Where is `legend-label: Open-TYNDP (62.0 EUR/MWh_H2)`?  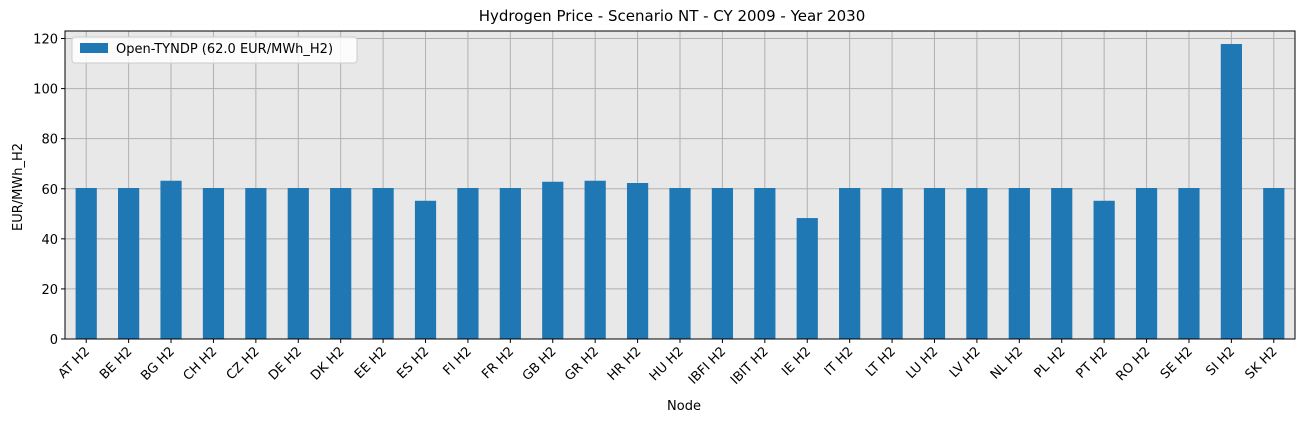
legend-label: Open-TYNDP (62.0 EUR/MWh_H2) is located at coordinates (224, 49).